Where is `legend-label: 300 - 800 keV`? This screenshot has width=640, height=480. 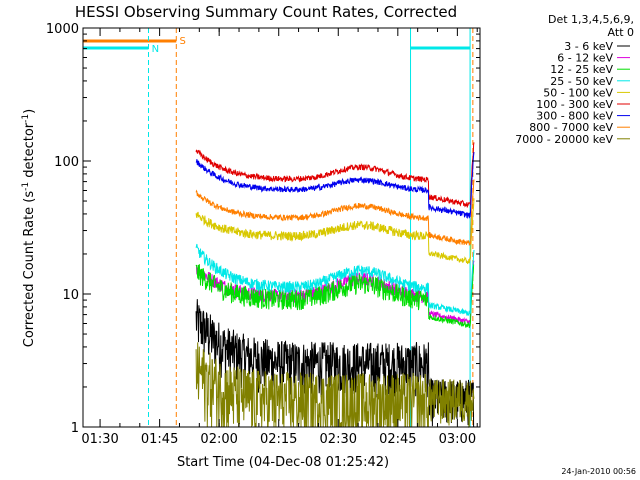
legend-label: 300 - 800 keV is located at coordinates (574, 116).